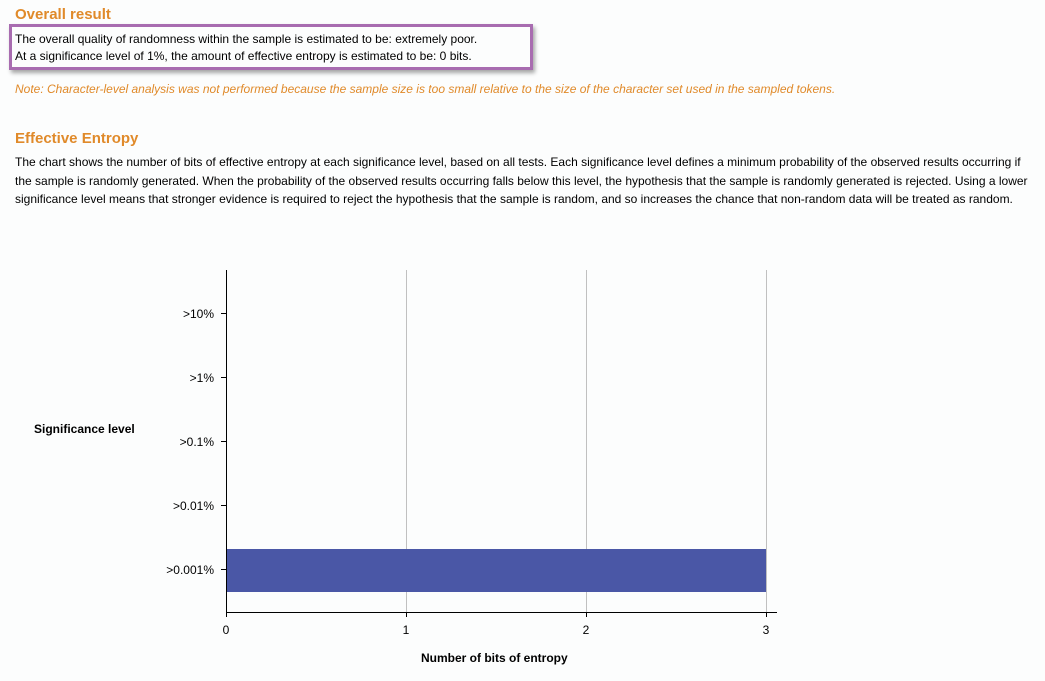 Image resolution: width=1045 pixels, height=681 pixels. What do you see at coordinates (201, 378) in the screenshot?
I see `ytick-label: >1%` at bounding box center [201, 378].